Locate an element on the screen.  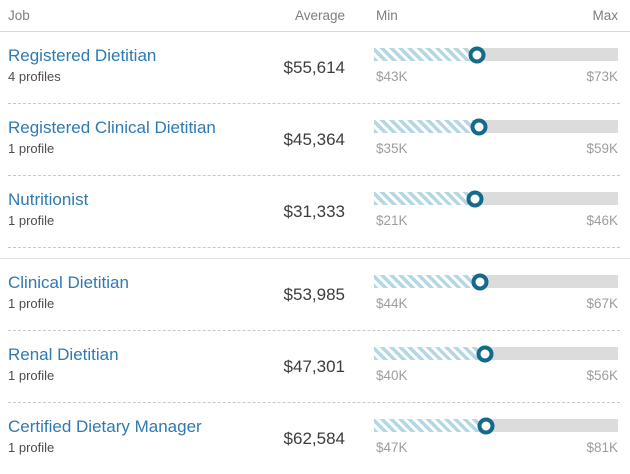
average-salary: $47,301 is located at coordinates (314, 366).